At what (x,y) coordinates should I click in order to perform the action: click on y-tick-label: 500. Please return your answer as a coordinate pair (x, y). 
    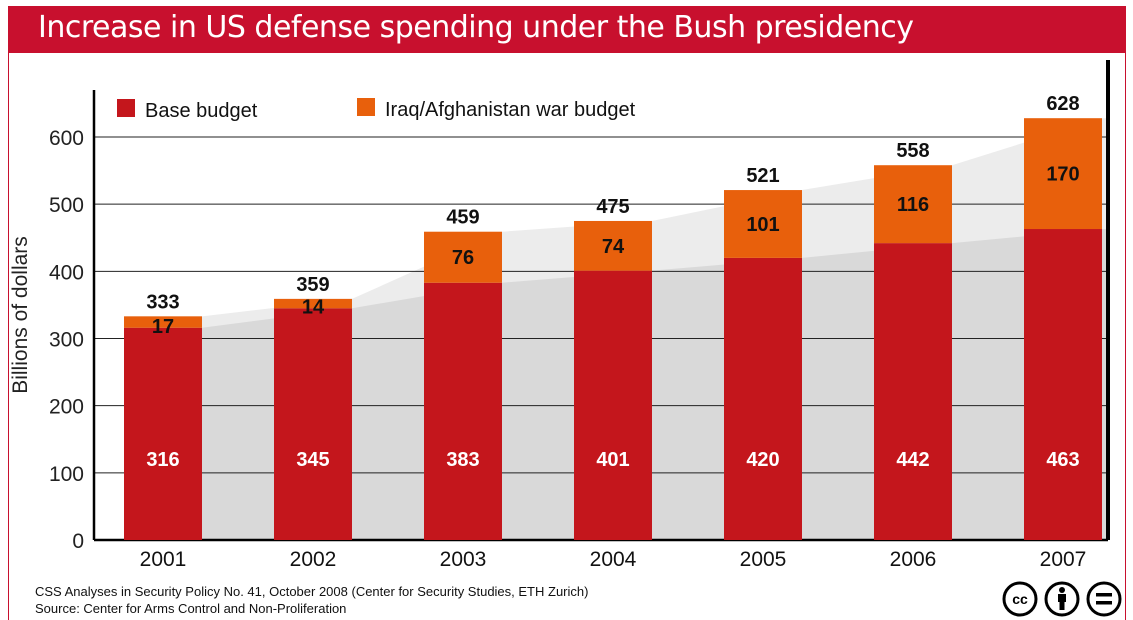
    Looking at the image, I should click on (66, 205).